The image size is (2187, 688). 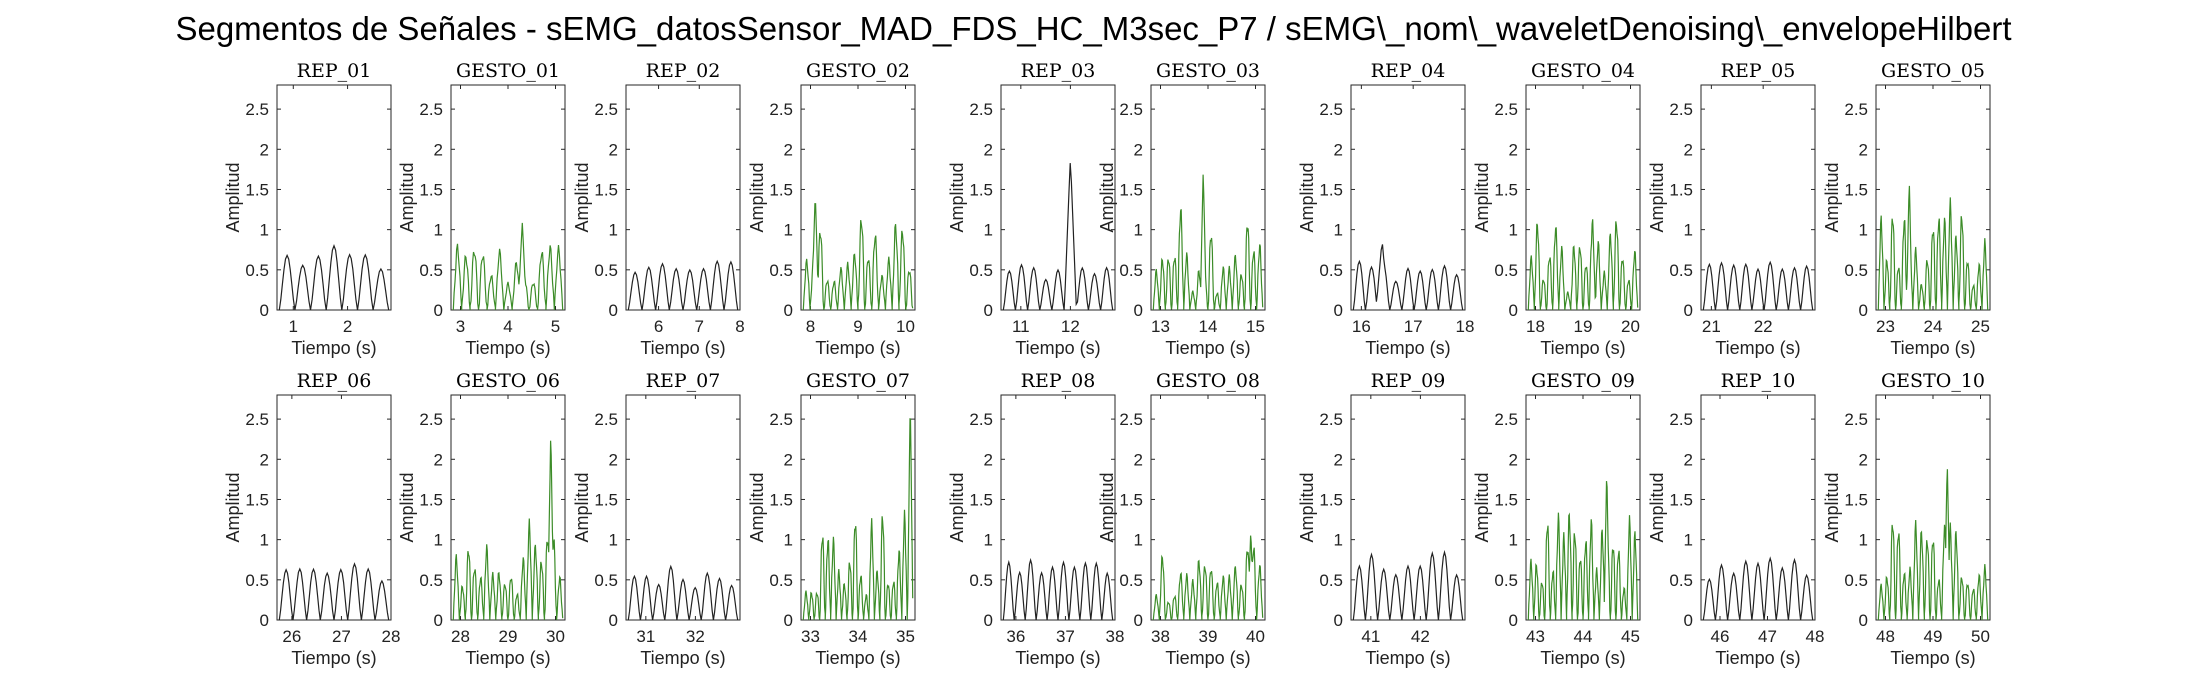 What do you see at coordinates (699, 326) in the screenshot?
I see `x-tick-label: 7` at bounding box center [699, 326].